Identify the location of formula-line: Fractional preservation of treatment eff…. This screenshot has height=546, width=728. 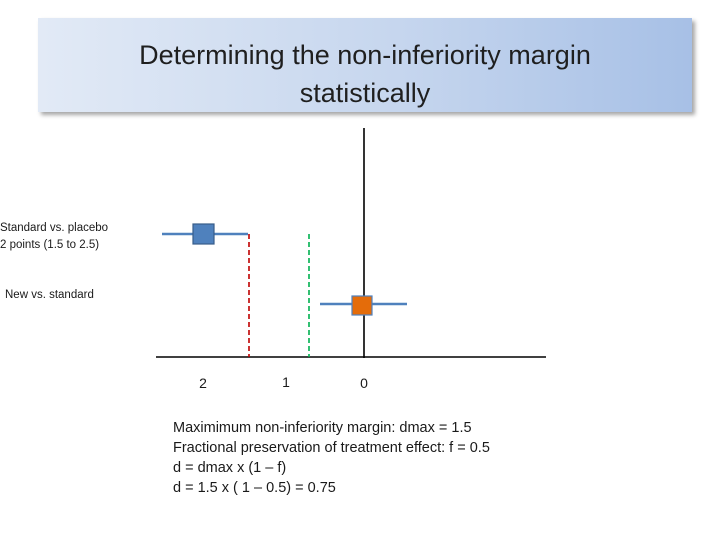
(331, 448).